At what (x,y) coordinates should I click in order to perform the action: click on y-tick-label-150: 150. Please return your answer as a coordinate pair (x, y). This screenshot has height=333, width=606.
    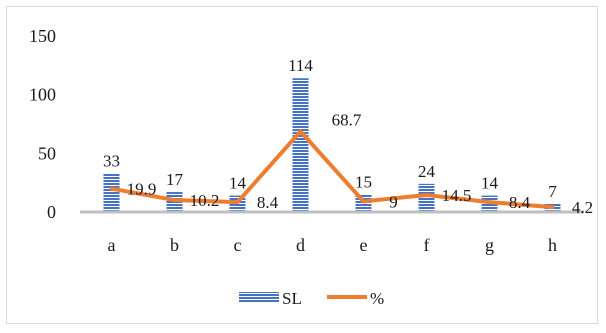
    Looking at the image, I should click on (42, 36).